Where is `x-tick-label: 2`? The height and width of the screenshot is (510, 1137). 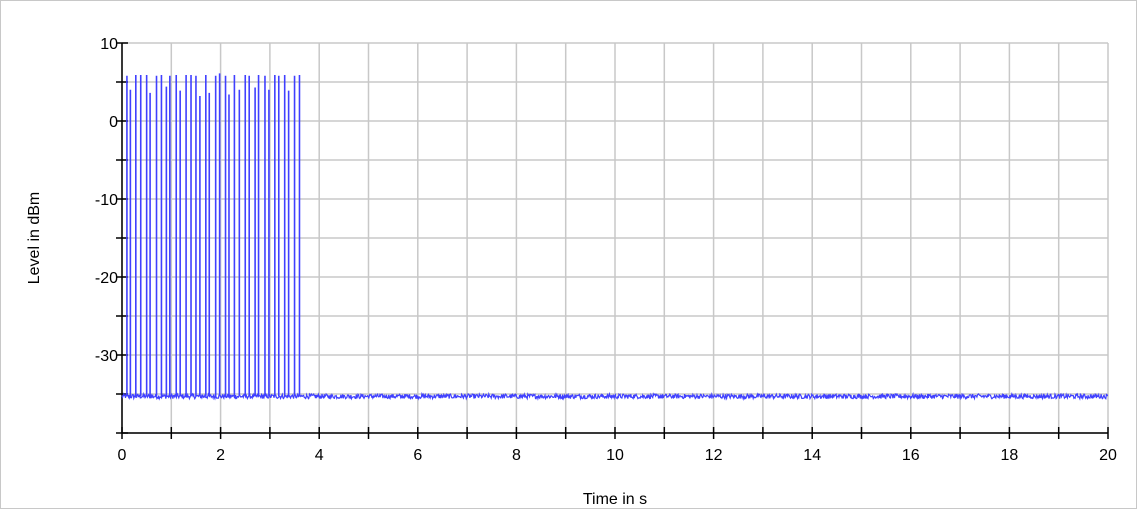
x-tick-label: 2 is located at coordinates (220, 455).